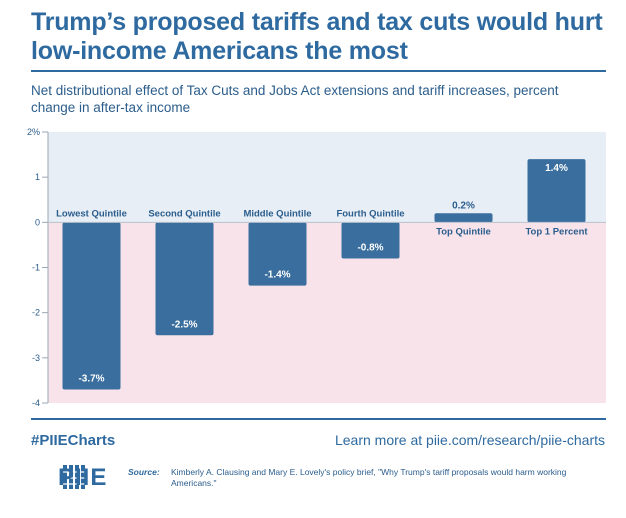 The width and height of the screenshot is (626, 518). I want to click on y-tick-label: -4, so click(36, 403).